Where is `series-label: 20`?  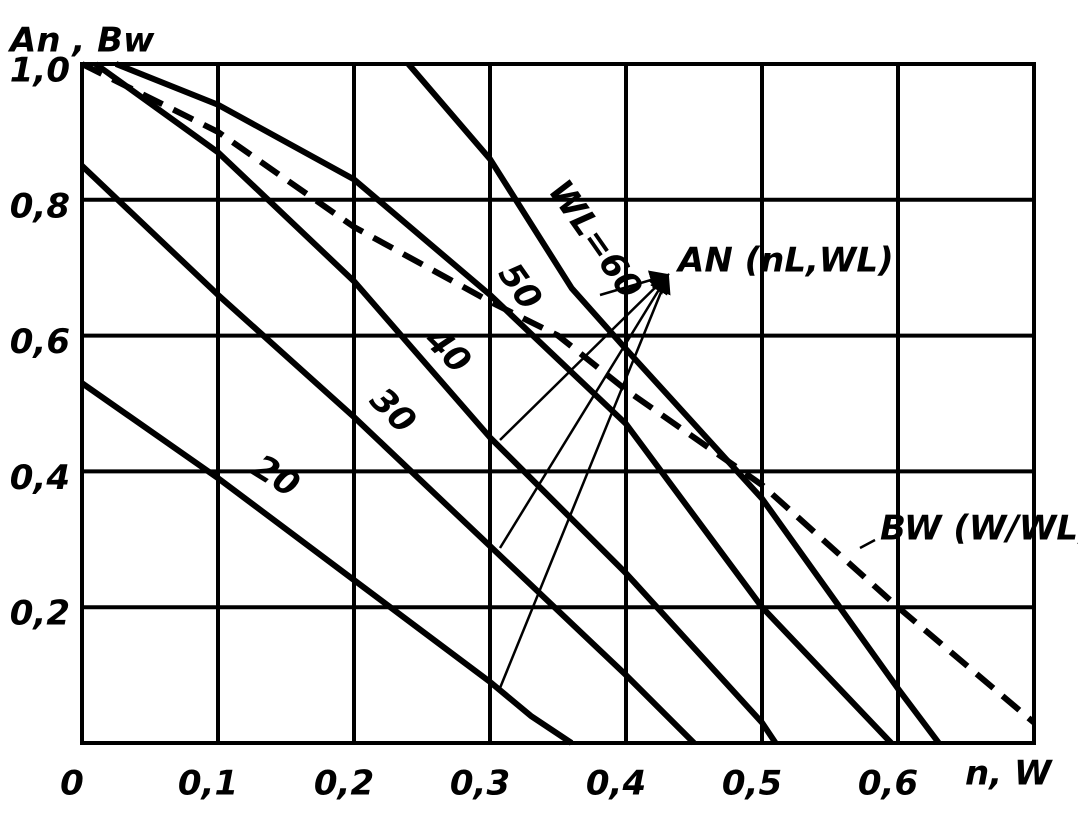
series-label: 20 is located at coordinates (275, 476).